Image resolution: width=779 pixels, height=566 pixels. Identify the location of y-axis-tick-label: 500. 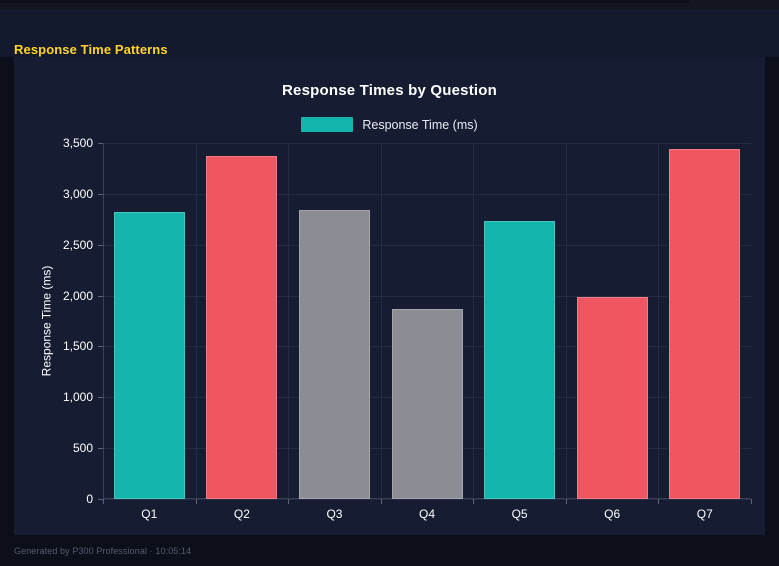
(82, 448).